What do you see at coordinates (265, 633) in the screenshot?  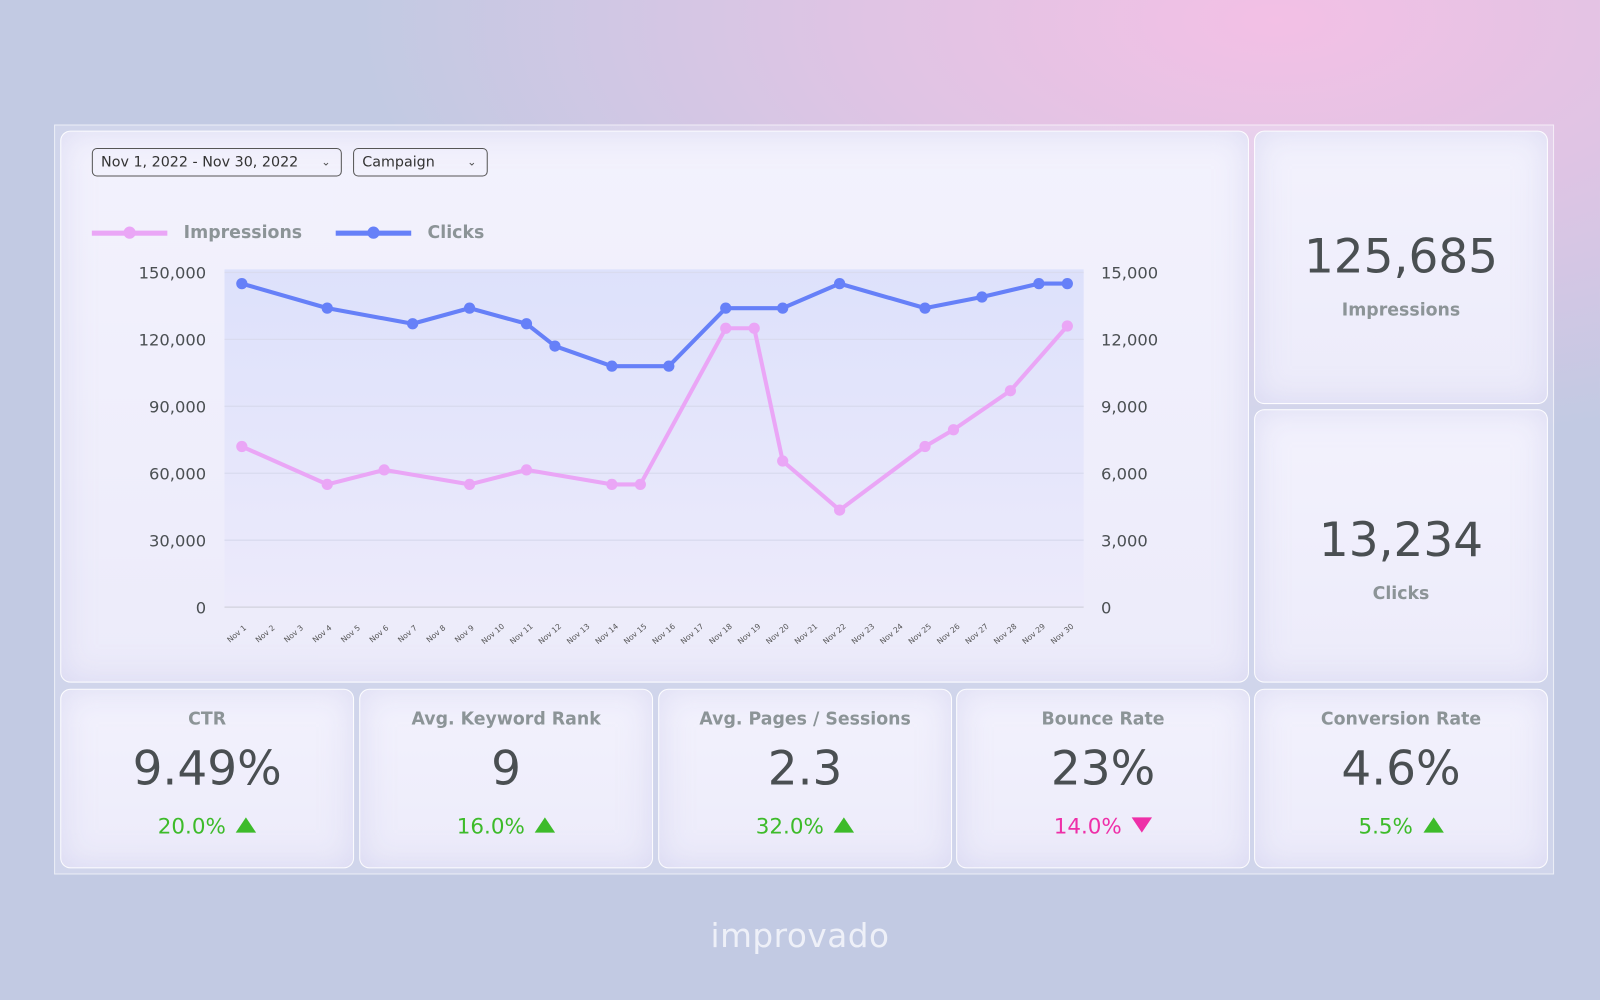 I see `x-tick-label: Nov 2` at bounding box center [265, 633].